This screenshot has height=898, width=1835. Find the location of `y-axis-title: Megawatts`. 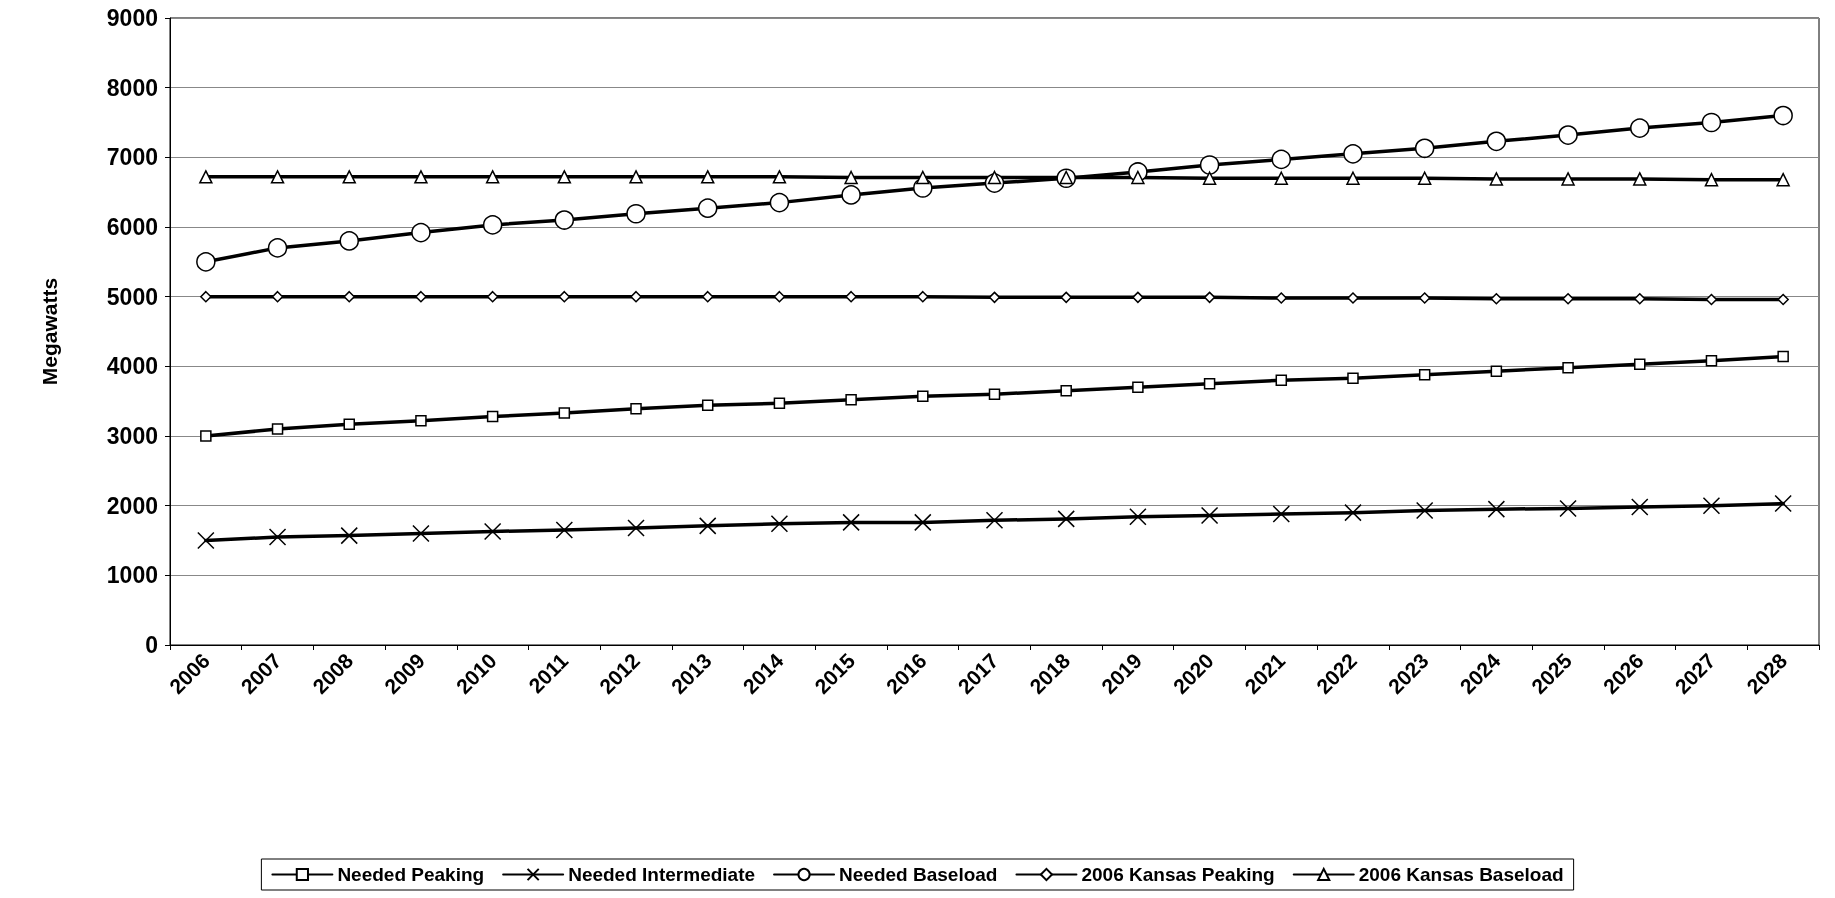

y-axis-title: Megawatts is located at coordinates (49, 331).